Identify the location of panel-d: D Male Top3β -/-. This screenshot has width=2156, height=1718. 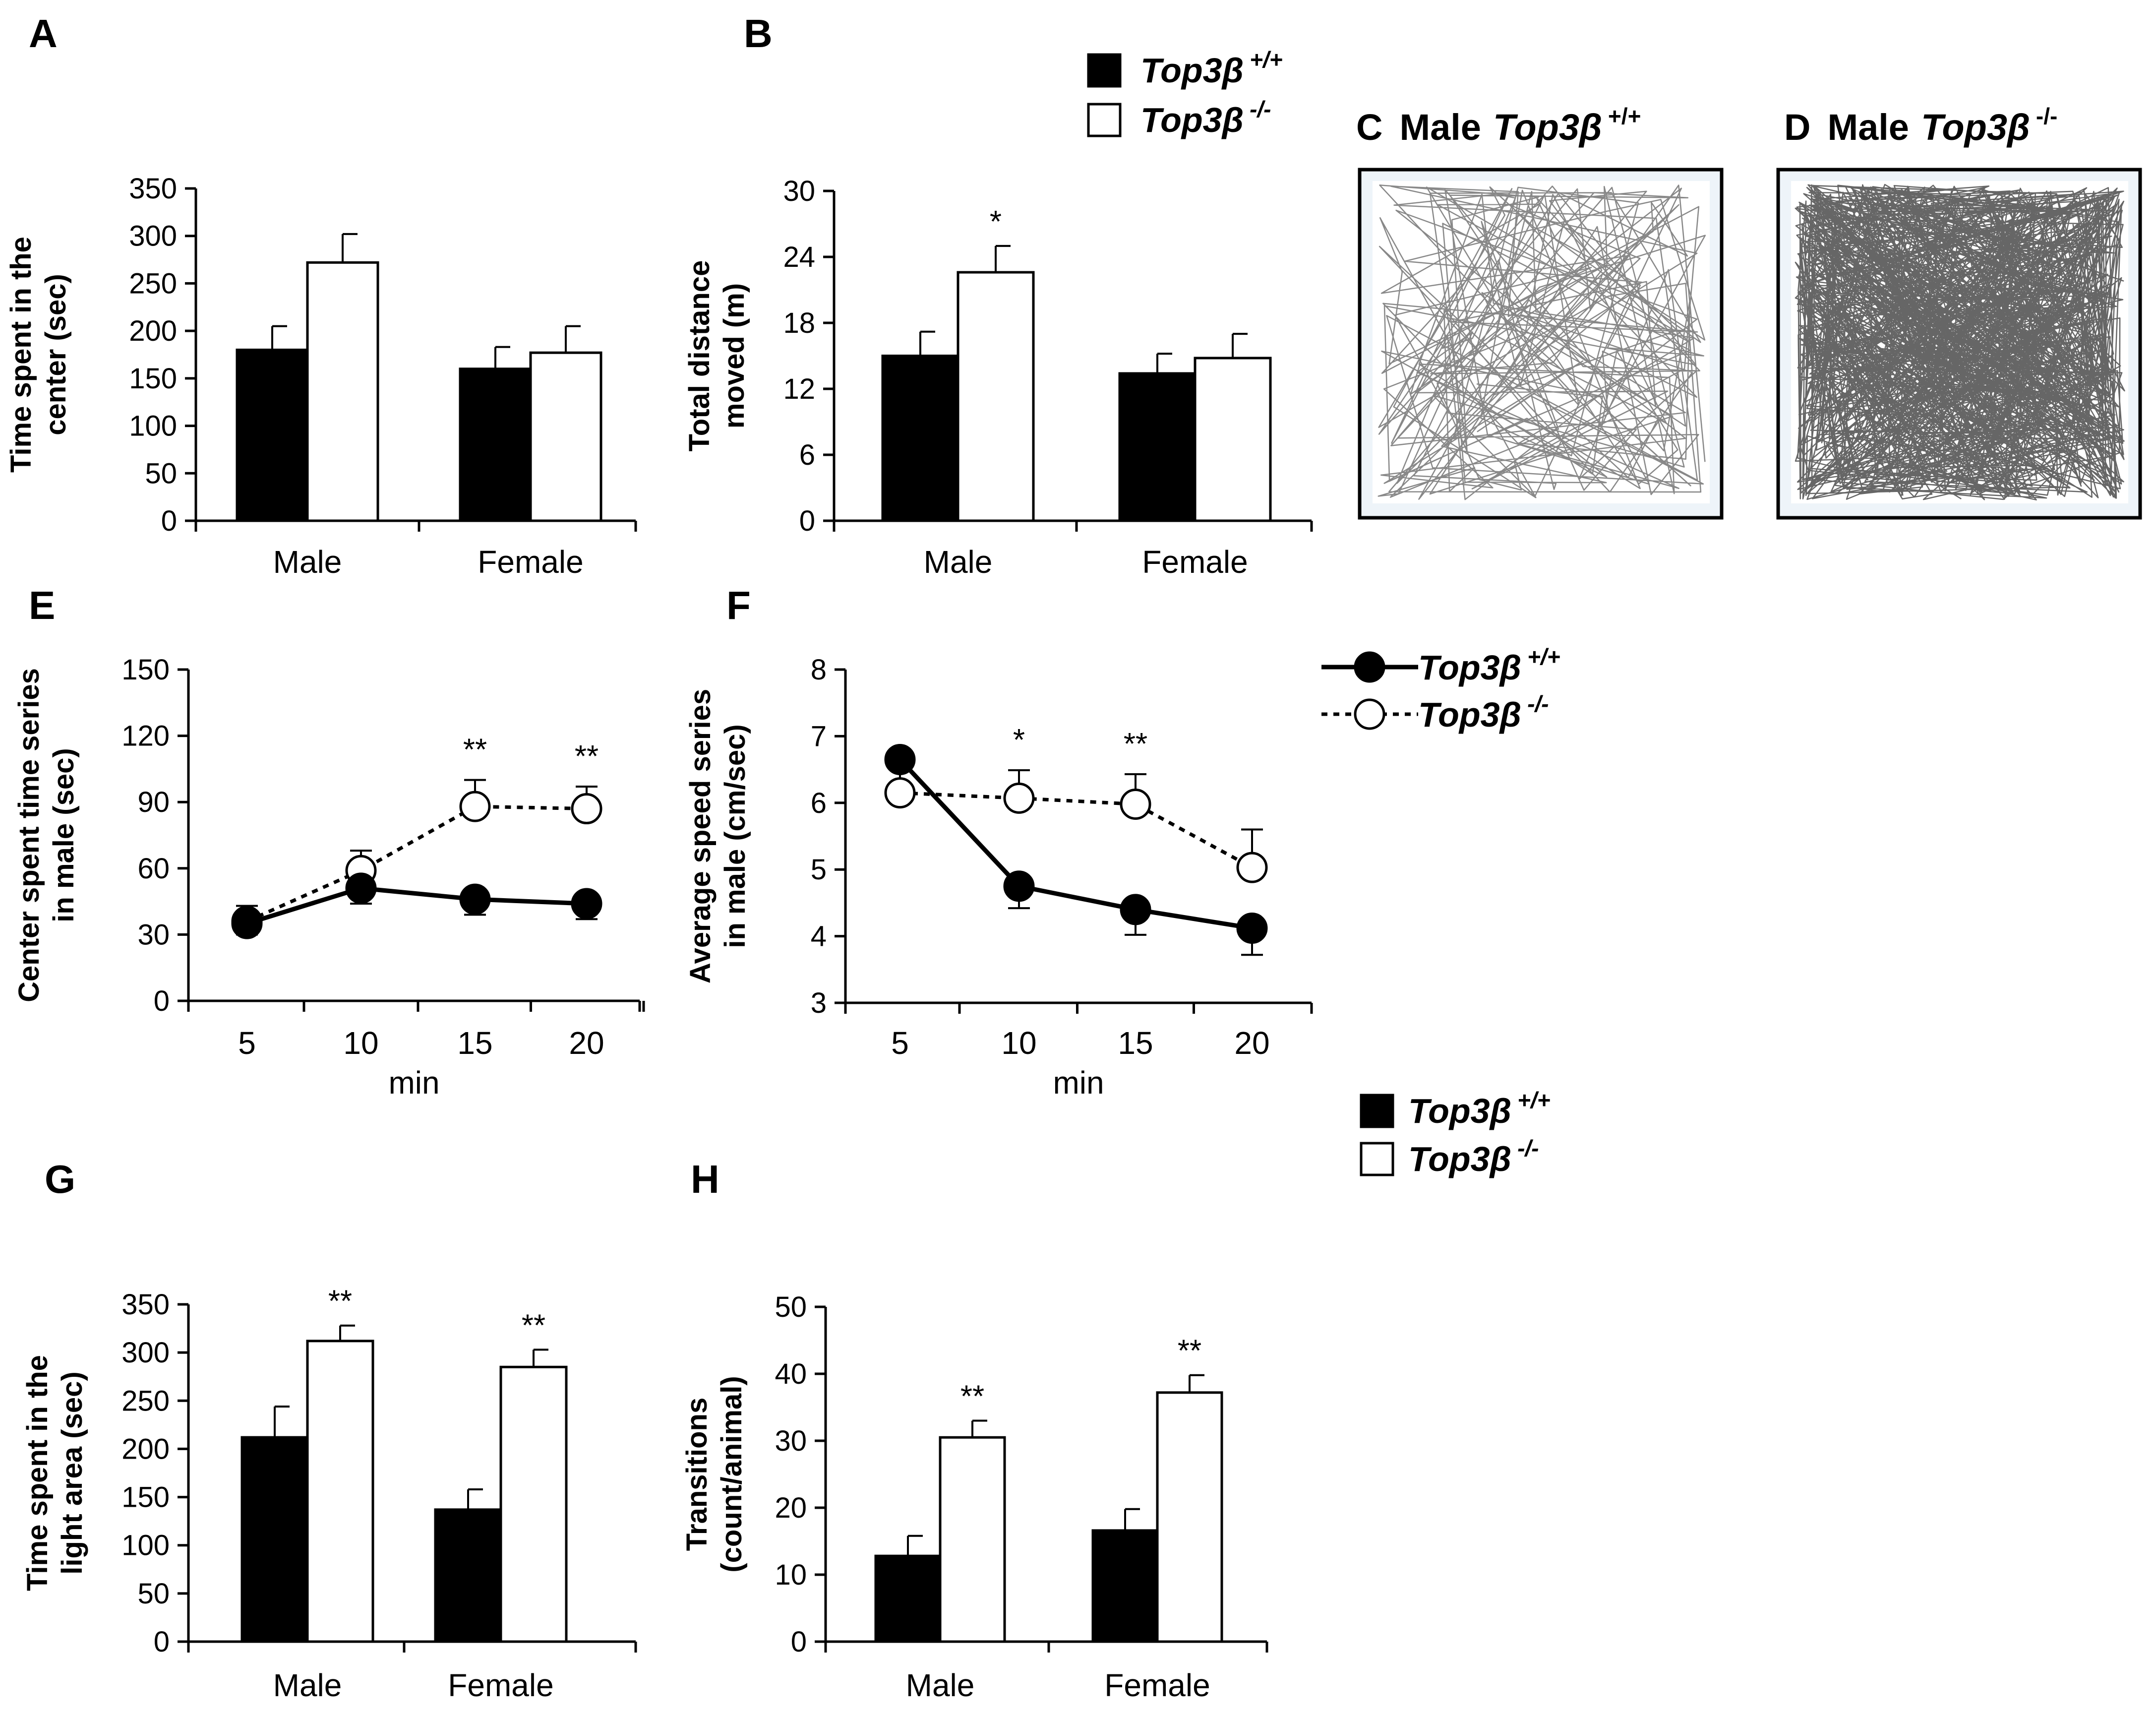
(1959, 311).